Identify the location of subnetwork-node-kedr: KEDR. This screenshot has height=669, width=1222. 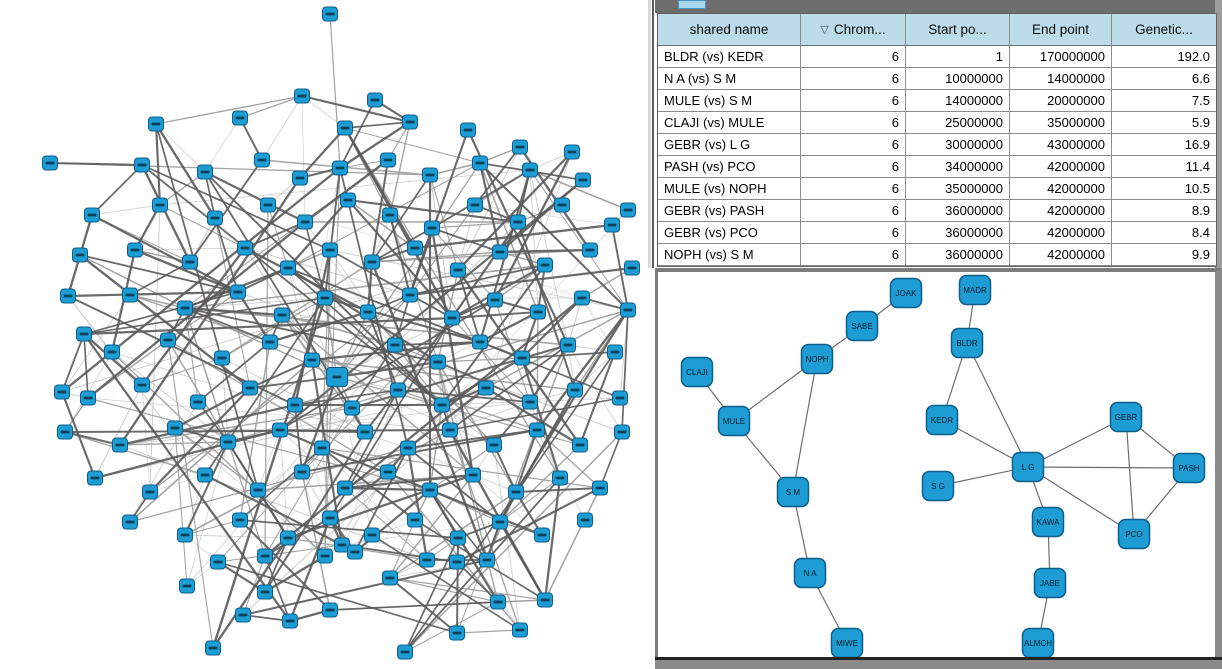
(942, 420).